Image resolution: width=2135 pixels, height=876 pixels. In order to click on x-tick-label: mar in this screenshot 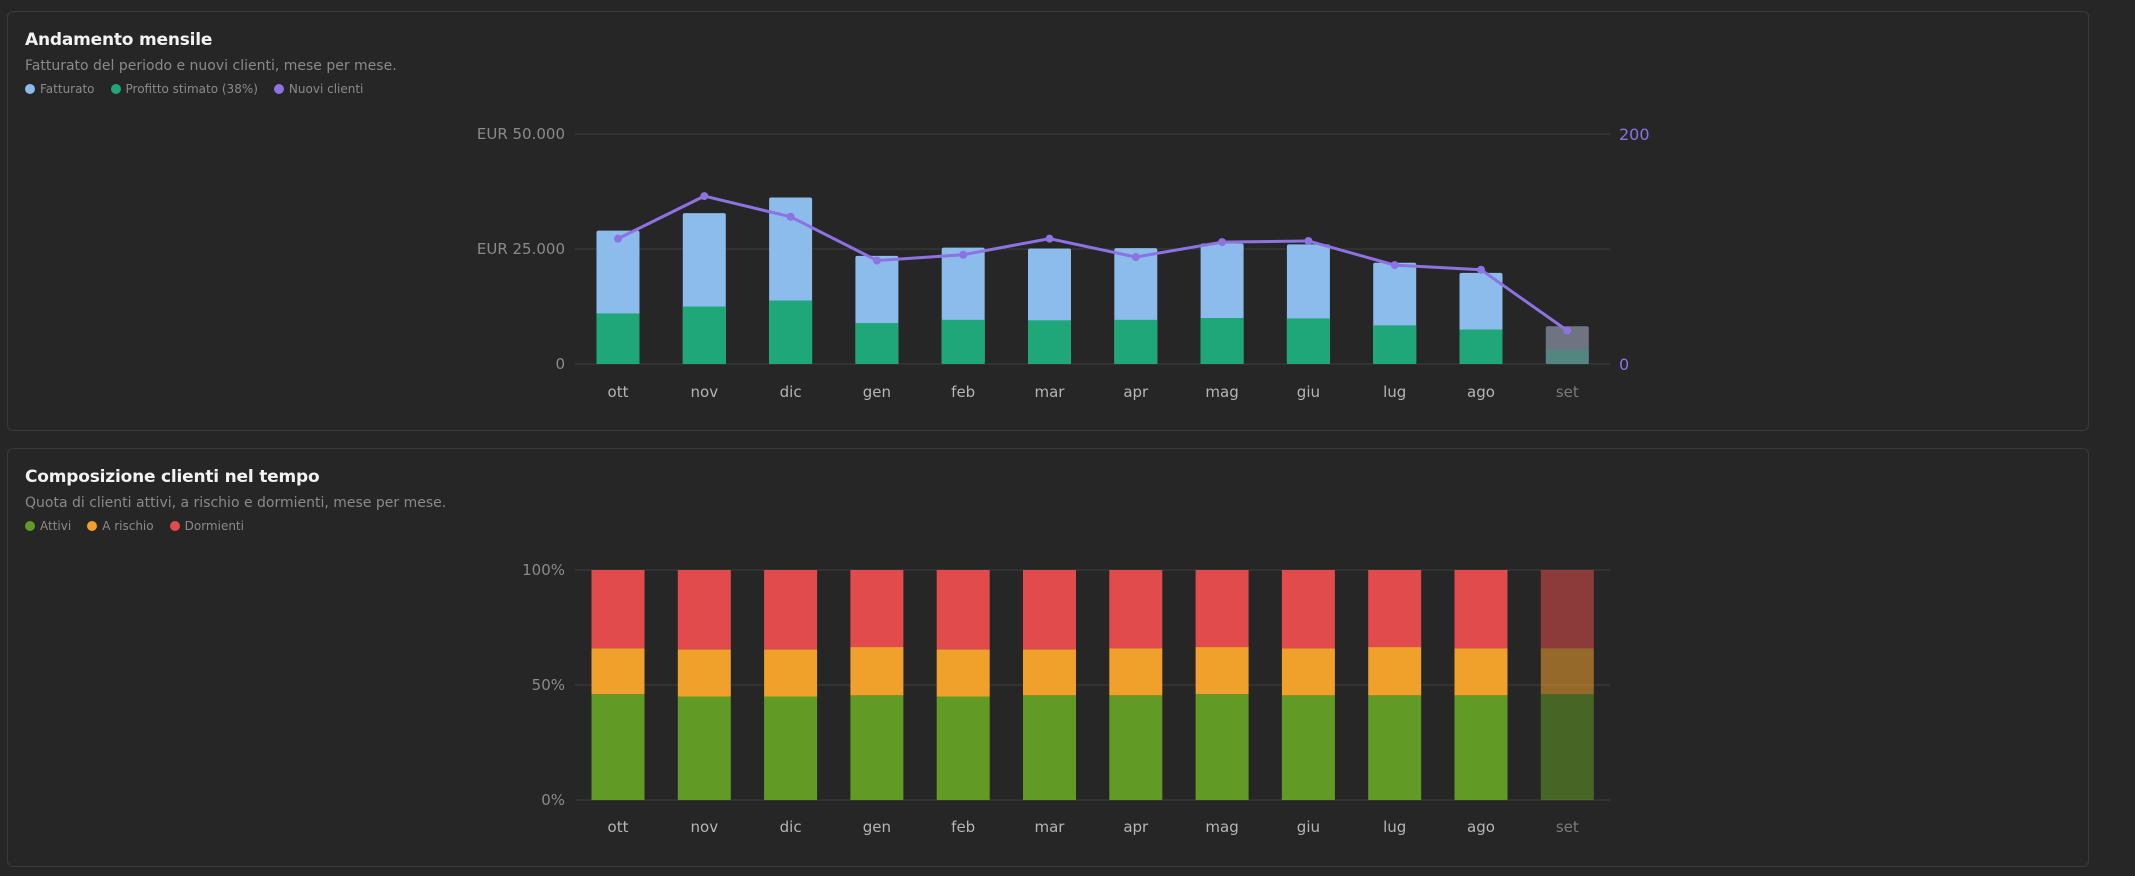, I will do `click(1050, 827)`.